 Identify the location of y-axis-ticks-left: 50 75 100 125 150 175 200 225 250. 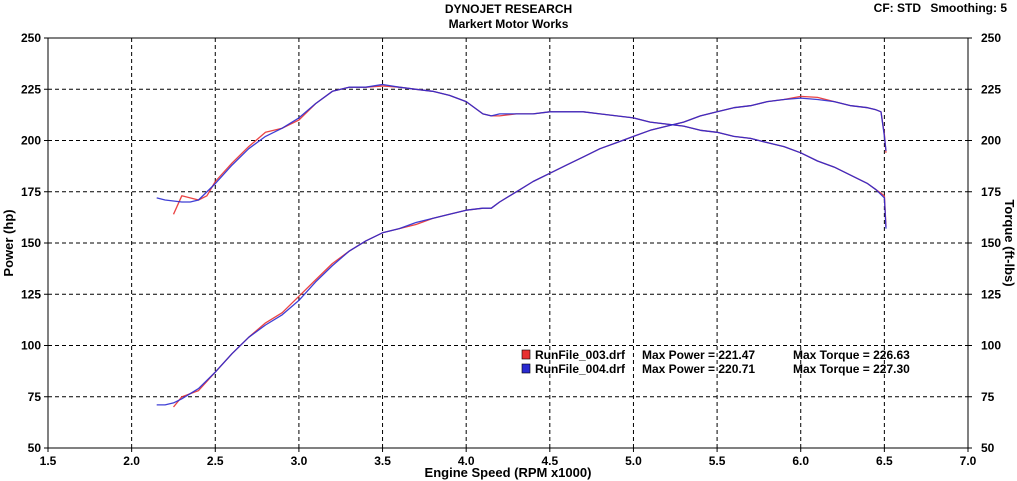
(31, 243).